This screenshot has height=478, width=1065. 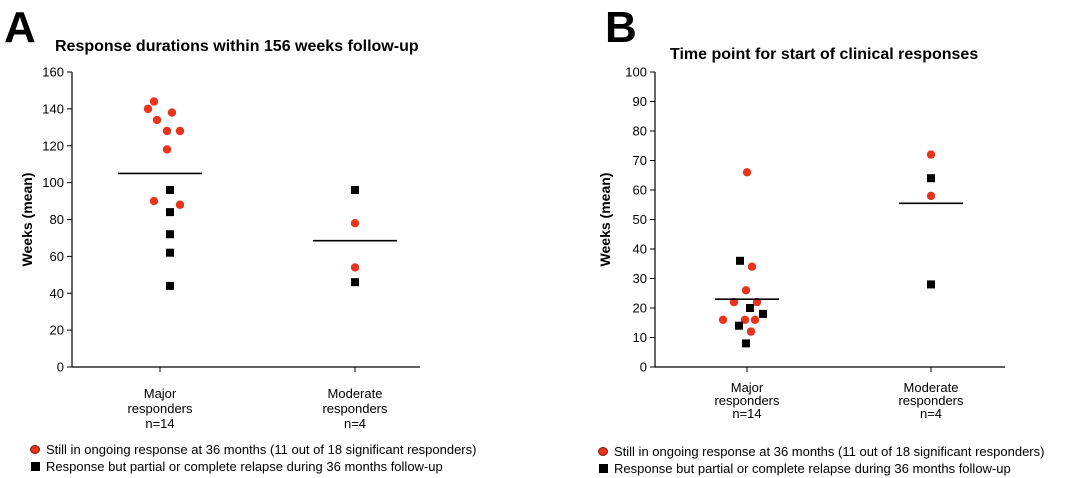 What do you see at coordinates (640, 101) in the screenshot?
I see `y-tick-label: 90` at bounding box center [640, 101].